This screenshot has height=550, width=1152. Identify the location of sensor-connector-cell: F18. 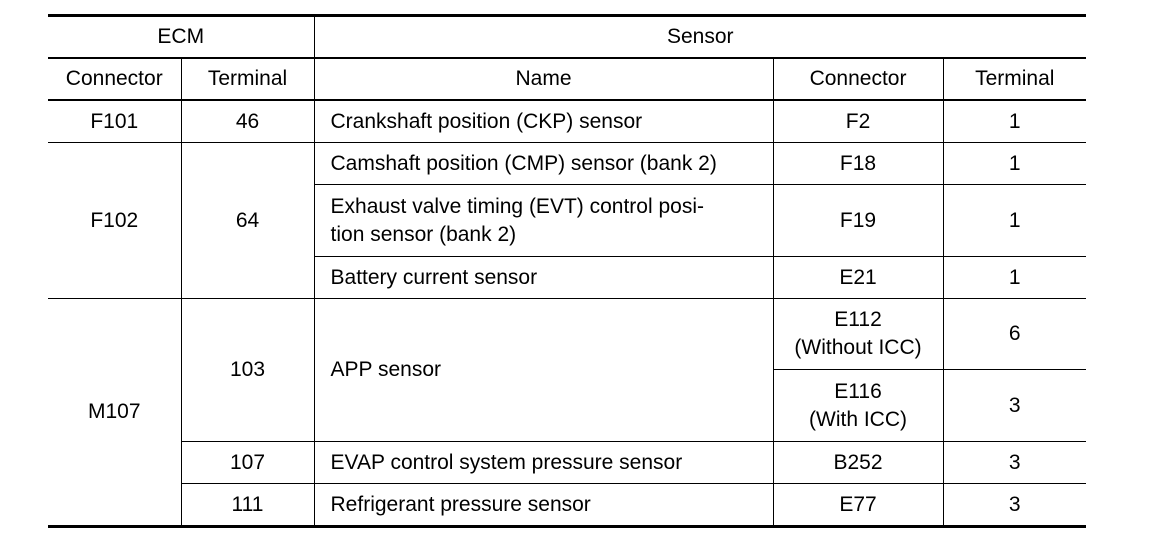
(858, 163).